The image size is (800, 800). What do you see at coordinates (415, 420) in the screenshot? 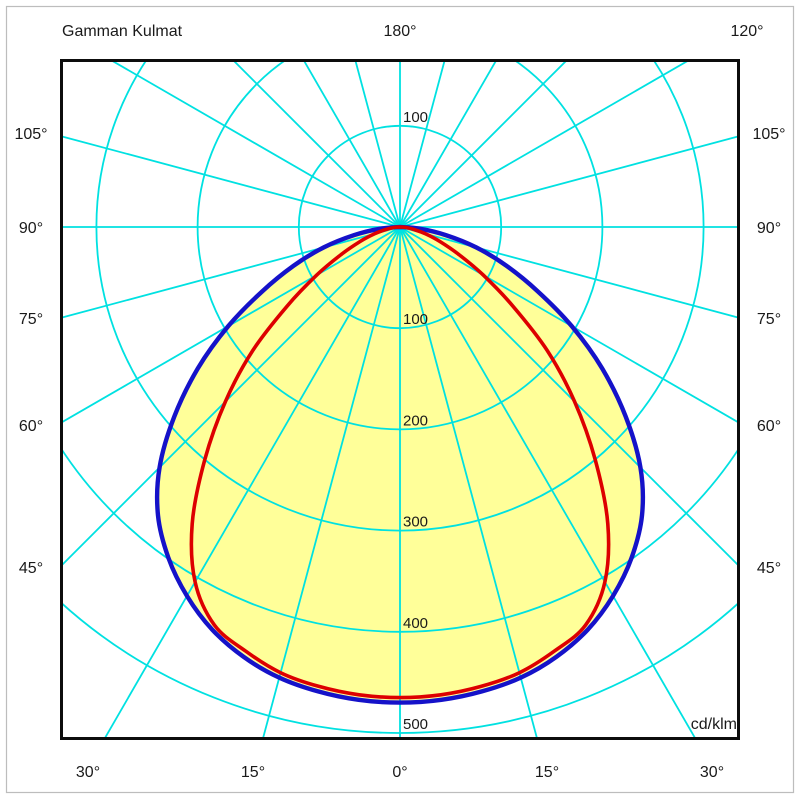
I see `ring-label-lower-200: 200` at bounding box center [415, 420].